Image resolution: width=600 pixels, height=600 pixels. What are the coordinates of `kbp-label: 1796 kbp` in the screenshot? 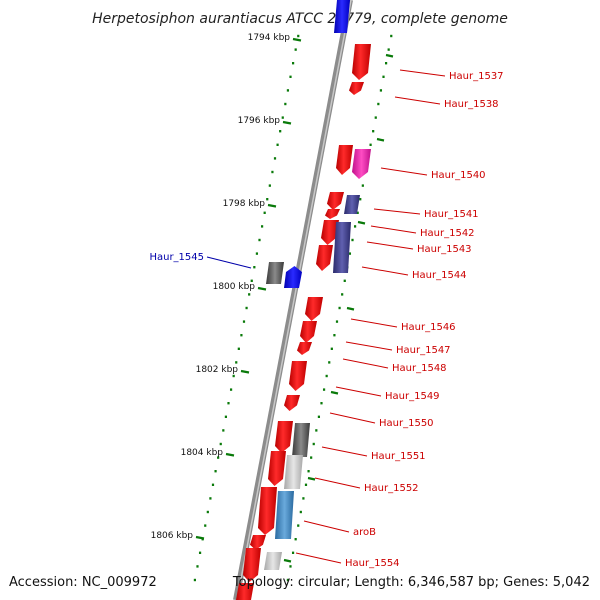 It's located at (259, 121).